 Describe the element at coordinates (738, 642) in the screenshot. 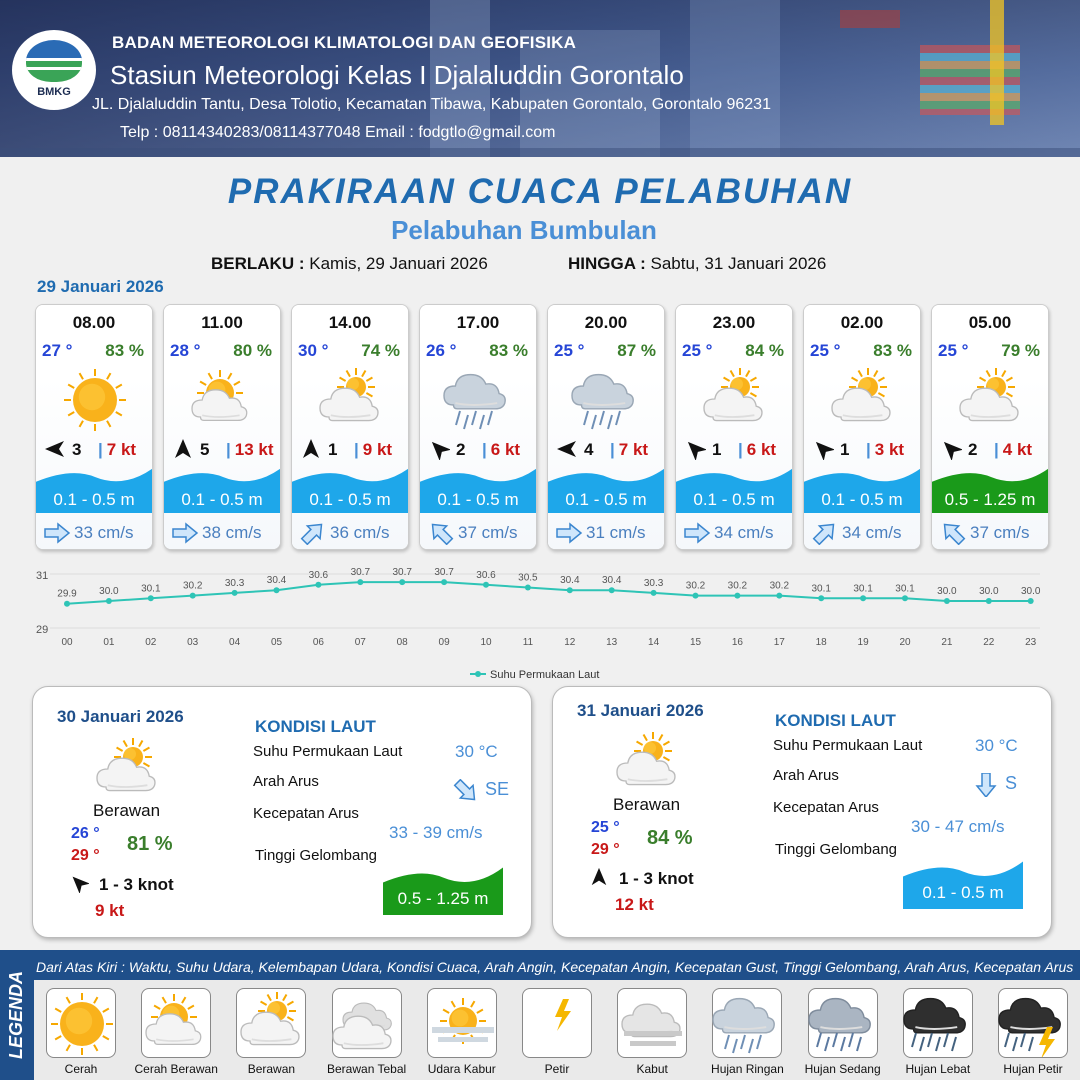

I see `x-tick-label: 16` at that location.